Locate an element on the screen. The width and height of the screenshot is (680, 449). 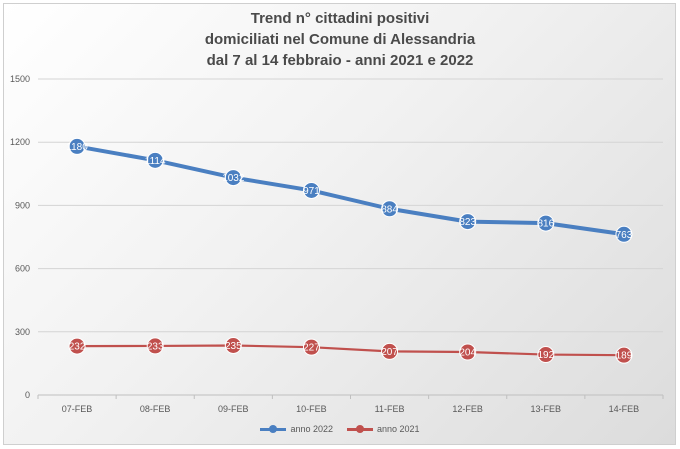
data-label: 816 is located at coordinates (545, 224).